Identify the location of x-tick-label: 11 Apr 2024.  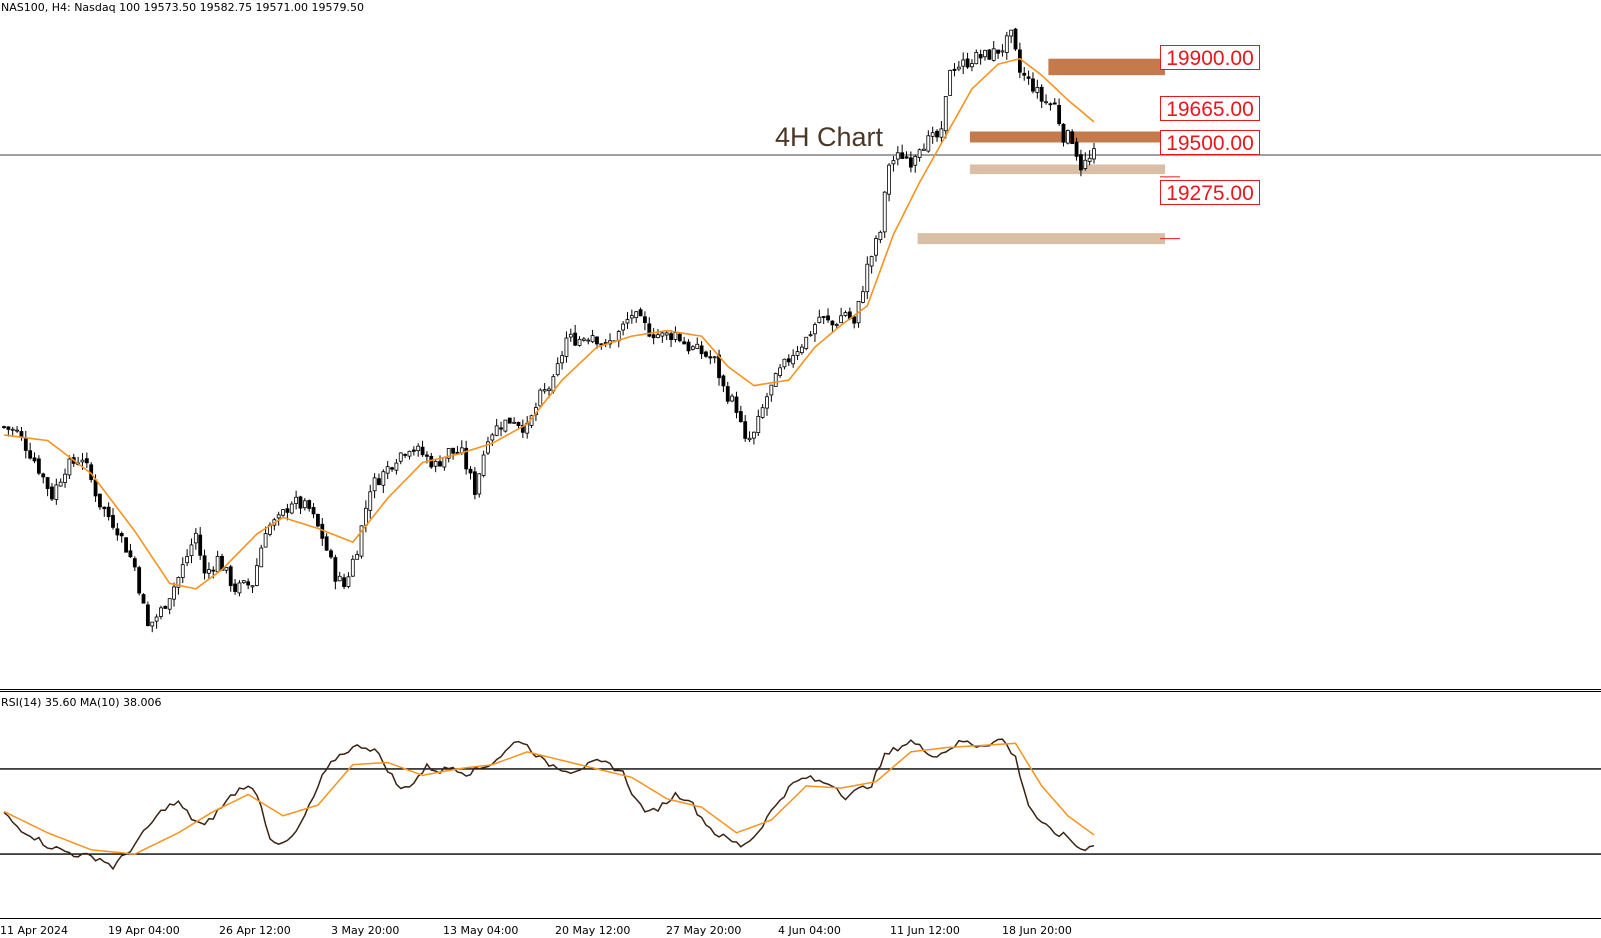
(34, 930).